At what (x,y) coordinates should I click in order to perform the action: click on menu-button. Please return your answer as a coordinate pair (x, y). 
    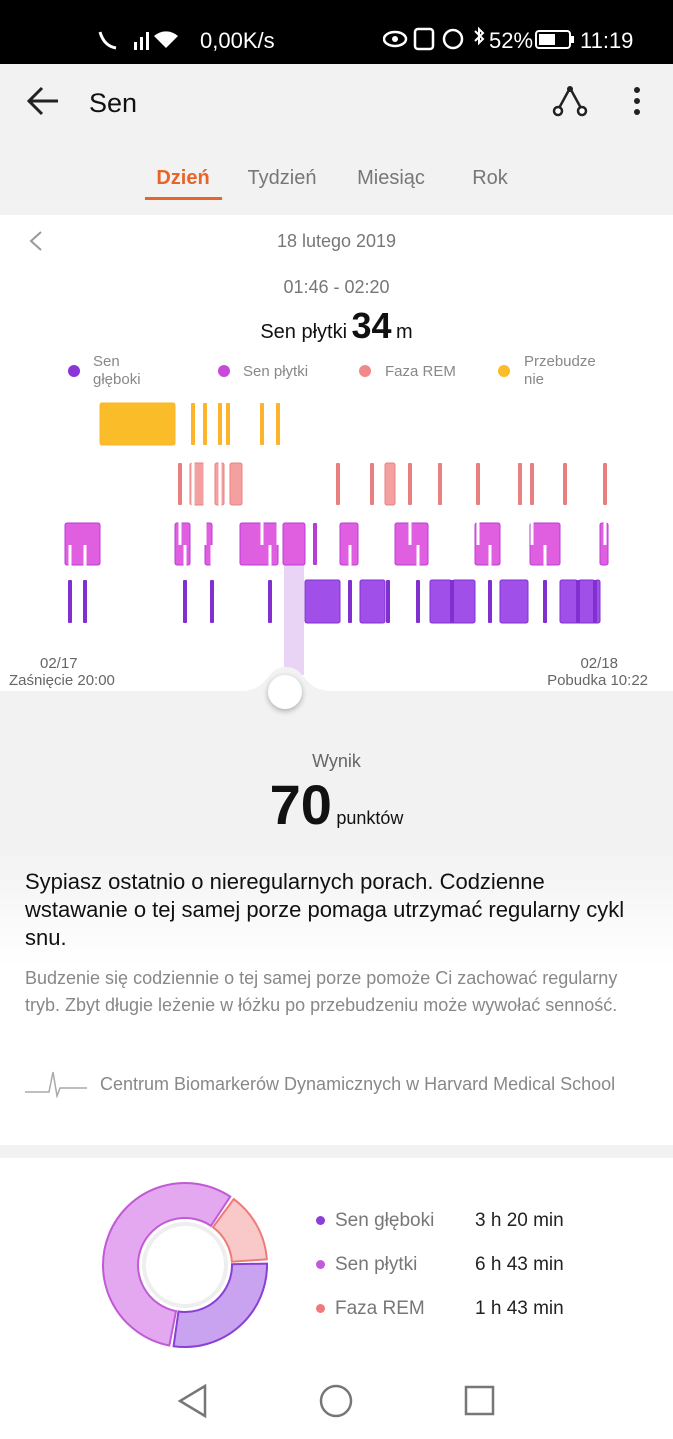
    Looking at the image, I should click on (637, 102).